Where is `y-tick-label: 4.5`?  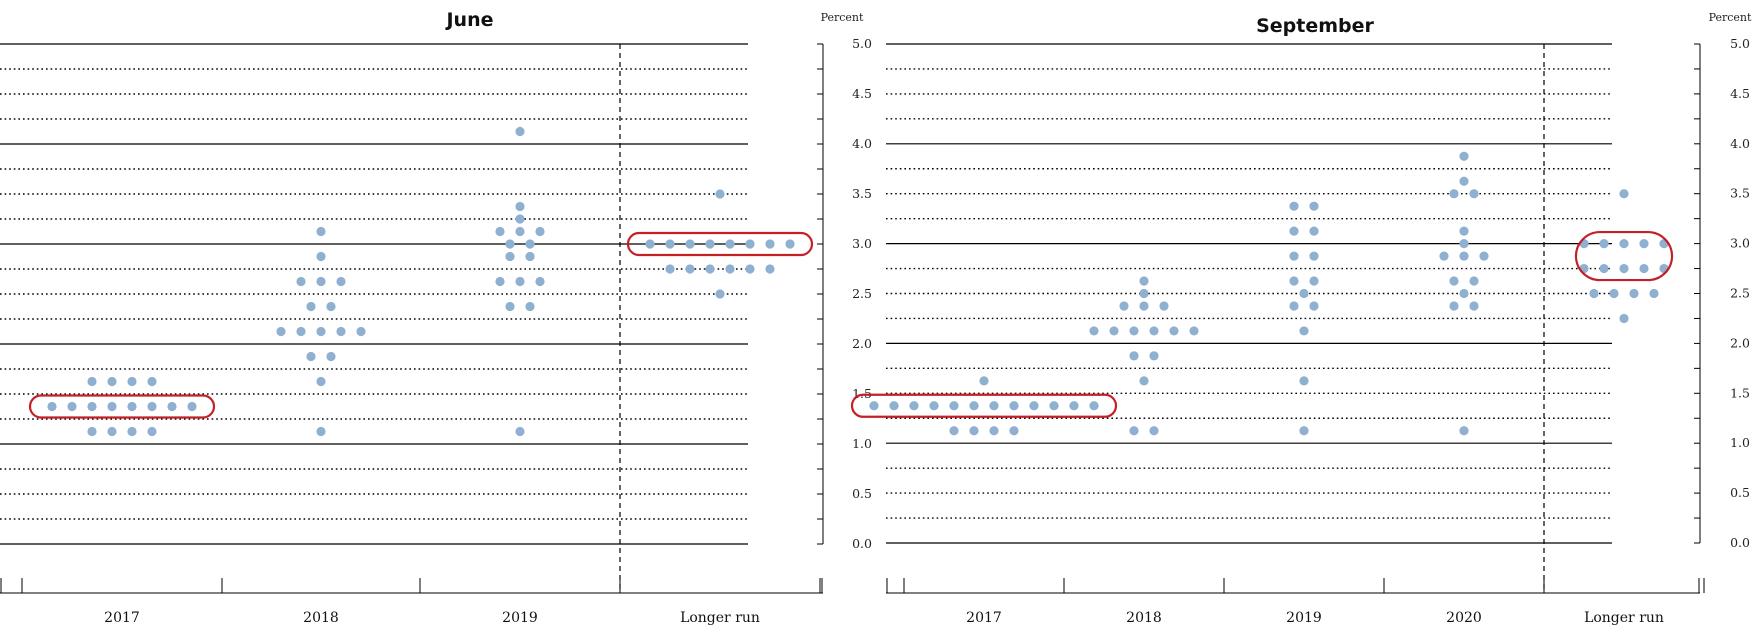 y-tick-label: 4.5 is located at coordinates (862, 93).